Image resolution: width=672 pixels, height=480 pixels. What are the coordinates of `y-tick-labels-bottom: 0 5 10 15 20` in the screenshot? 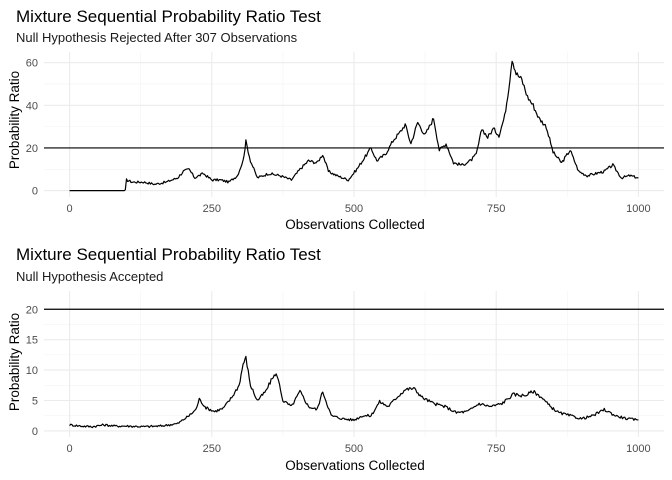 It's located at (32, 371).